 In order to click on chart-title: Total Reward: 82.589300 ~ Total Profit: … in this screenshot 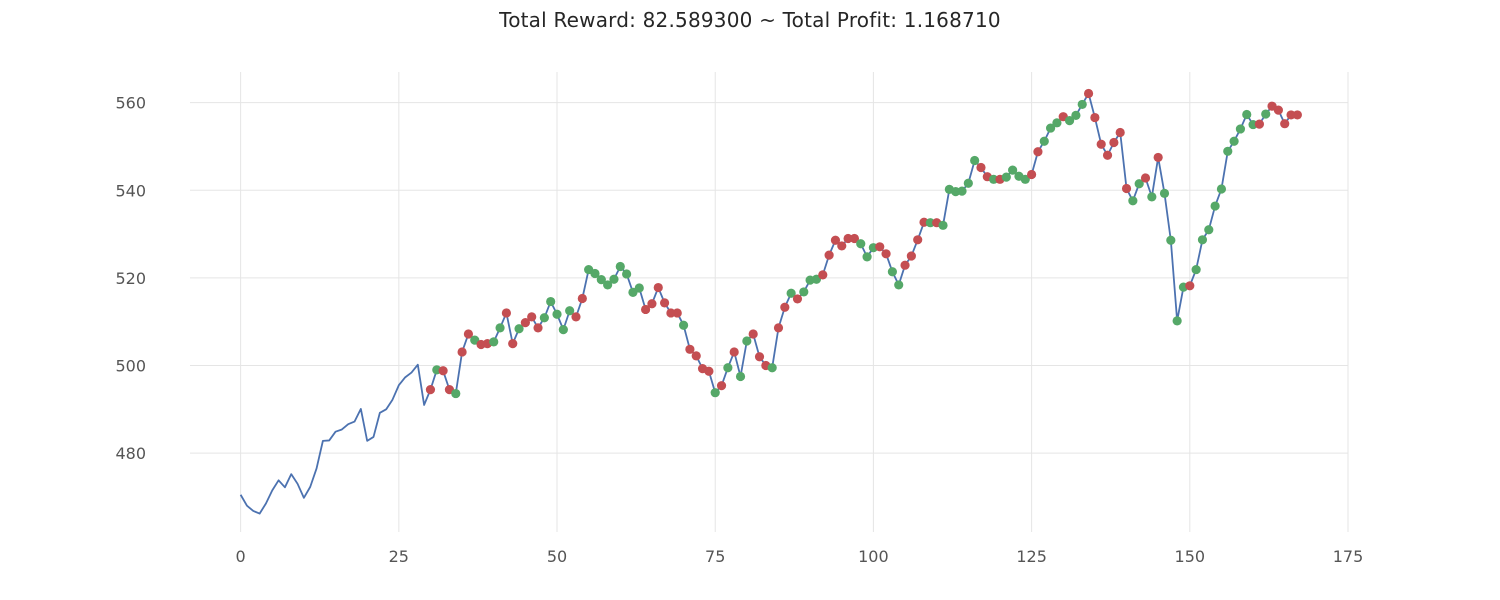, I will do `click(750, 20)`.